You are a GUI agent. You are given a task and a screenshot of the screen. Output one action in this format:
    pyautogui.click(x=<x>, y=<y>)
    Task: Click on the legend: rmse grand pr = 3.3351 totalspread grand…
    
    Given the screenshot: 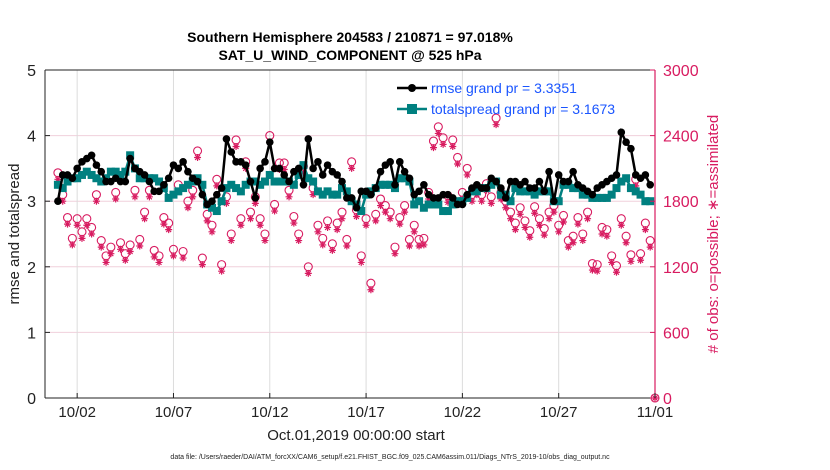 What is the action you would take?
    pyautogui.click(x=506, y=98)
    